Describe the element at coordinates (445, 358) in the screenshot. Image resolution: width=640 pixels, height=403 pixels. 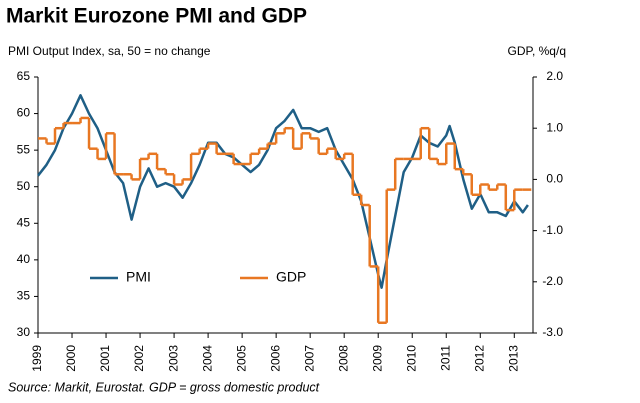
I see `x-tick-label: 2011` at that location.